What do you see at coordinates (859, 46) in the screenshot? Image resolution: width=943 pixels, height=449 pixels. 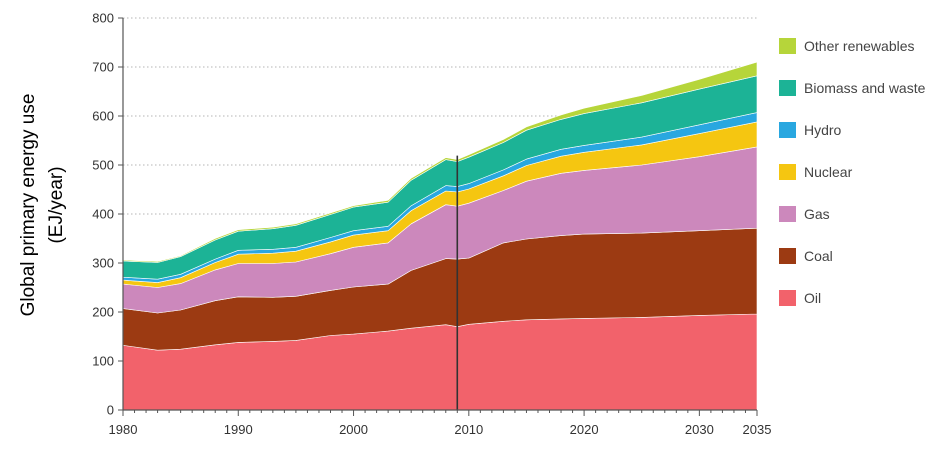 I see `legend-label-other-renewables: Other renewables` at bounding box center [859, 46].